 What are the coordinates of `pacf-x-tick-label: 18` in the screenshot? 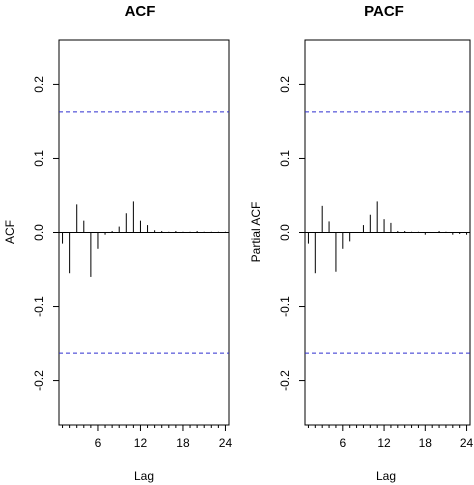 It's located at (426, 443).